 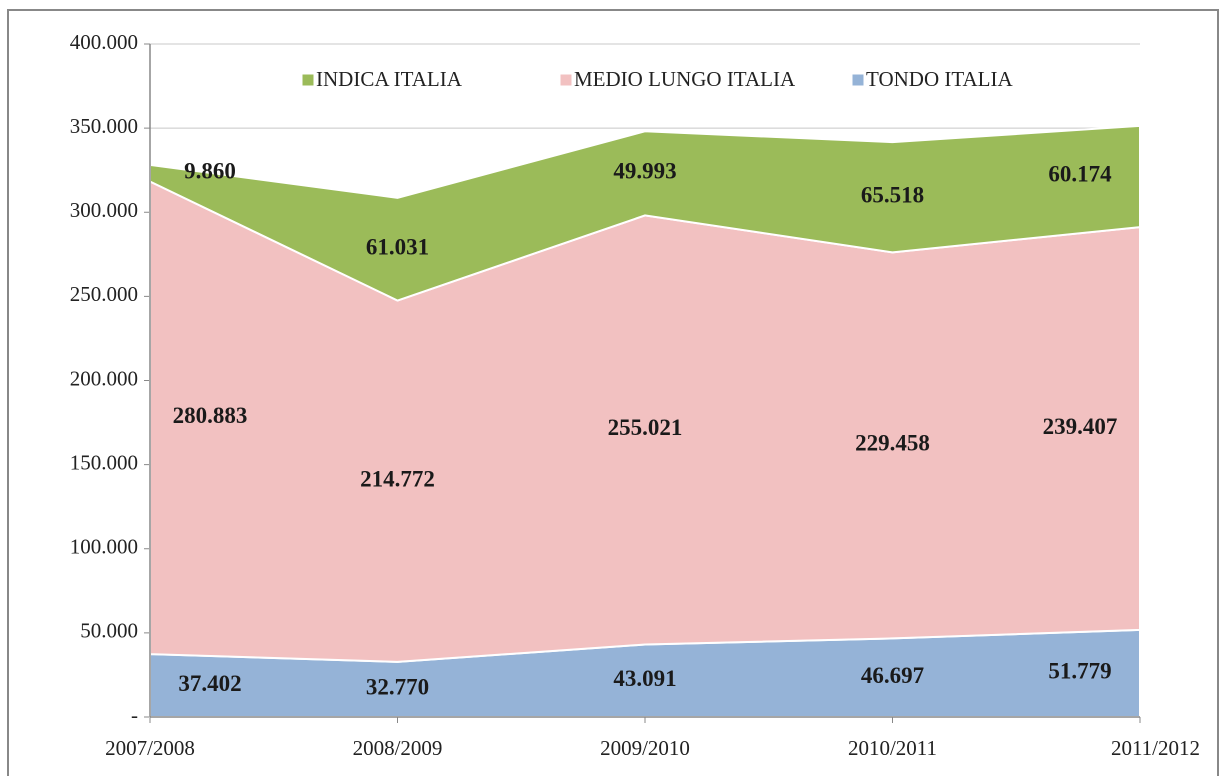 What do you see at coordinates (397, 687) in the screenshot?
I see `value-label: 32.770` at bounding box center [397, 687].